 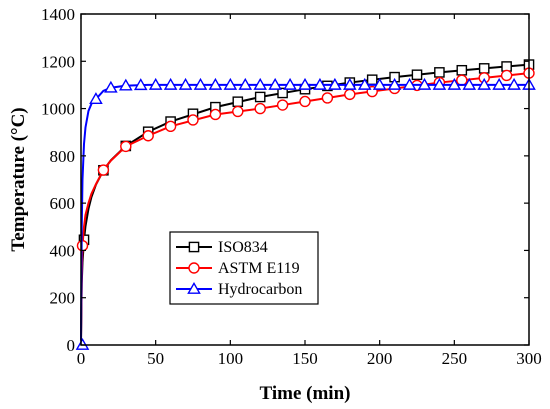 I want to click on y-tick-label: 400, so click(x=63, y=250).